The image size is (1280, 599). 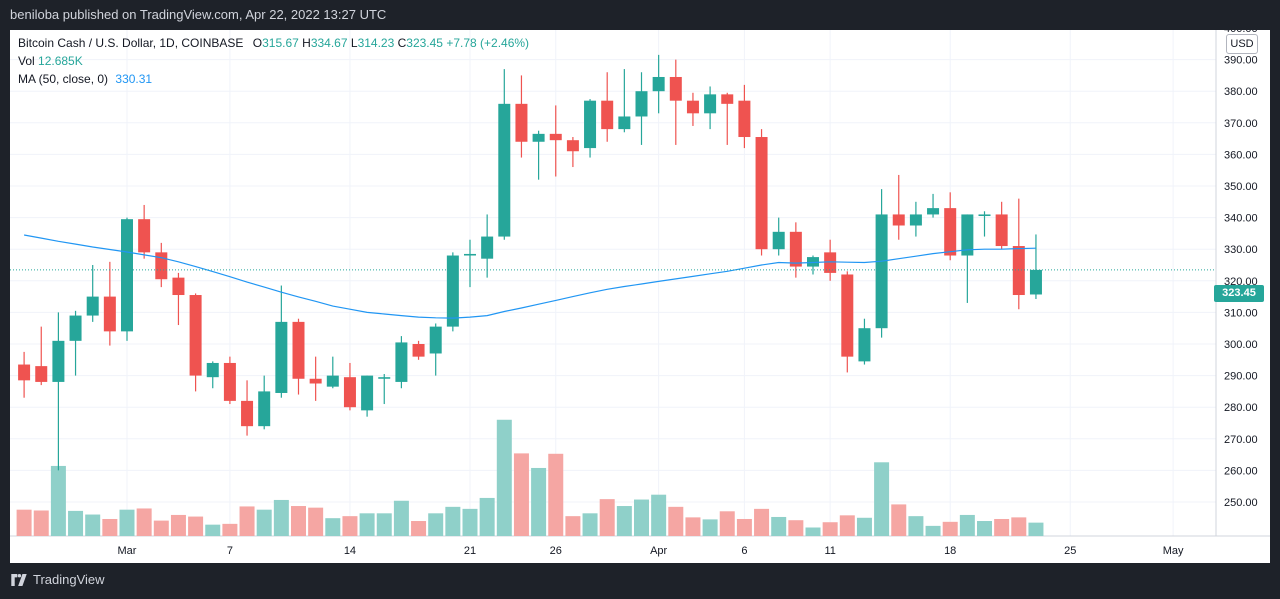 What do you see at coordinates (69, 579) in the screenshot?
I see `footer-brand: TradingView` at bounding box center [69, 579].